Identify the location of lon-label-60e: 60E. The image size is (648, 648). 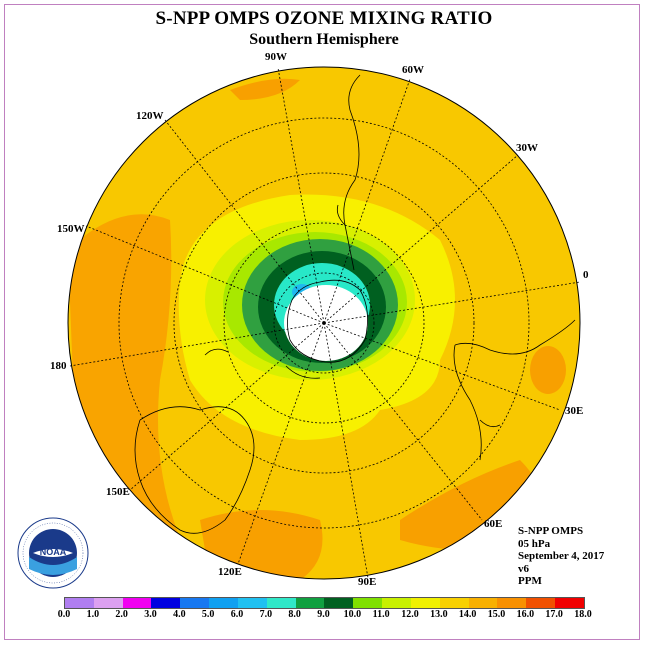
(493, 524).